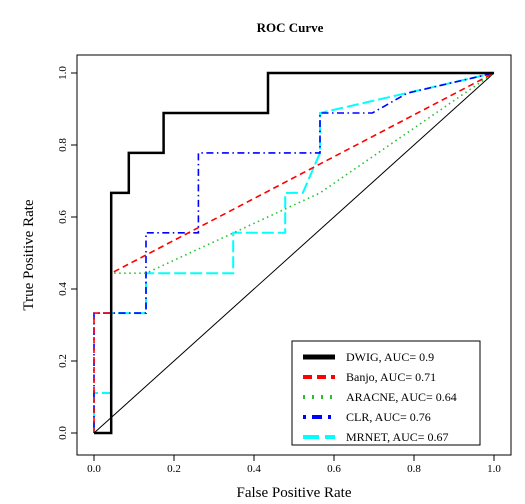 This screenshot has width=525, height=504. I want to click on x-tick-label: 0.8, so click(414, 469).